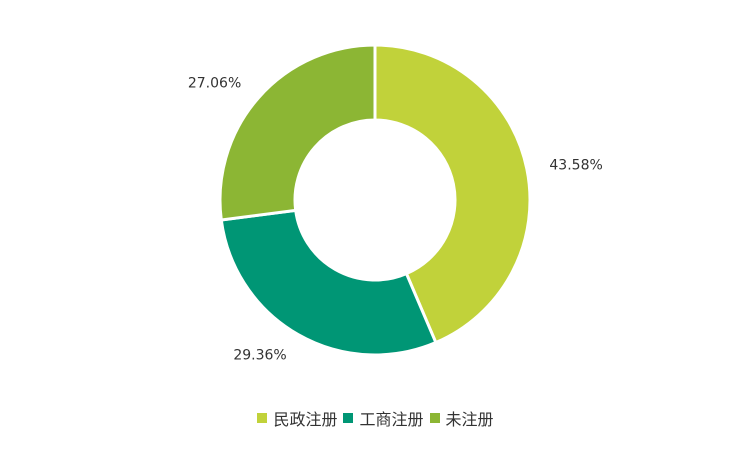 This screenshot has width=751, height=451. I want to click on chart-legend: 民政注册 工商注册 未注册, so click(375, 418).